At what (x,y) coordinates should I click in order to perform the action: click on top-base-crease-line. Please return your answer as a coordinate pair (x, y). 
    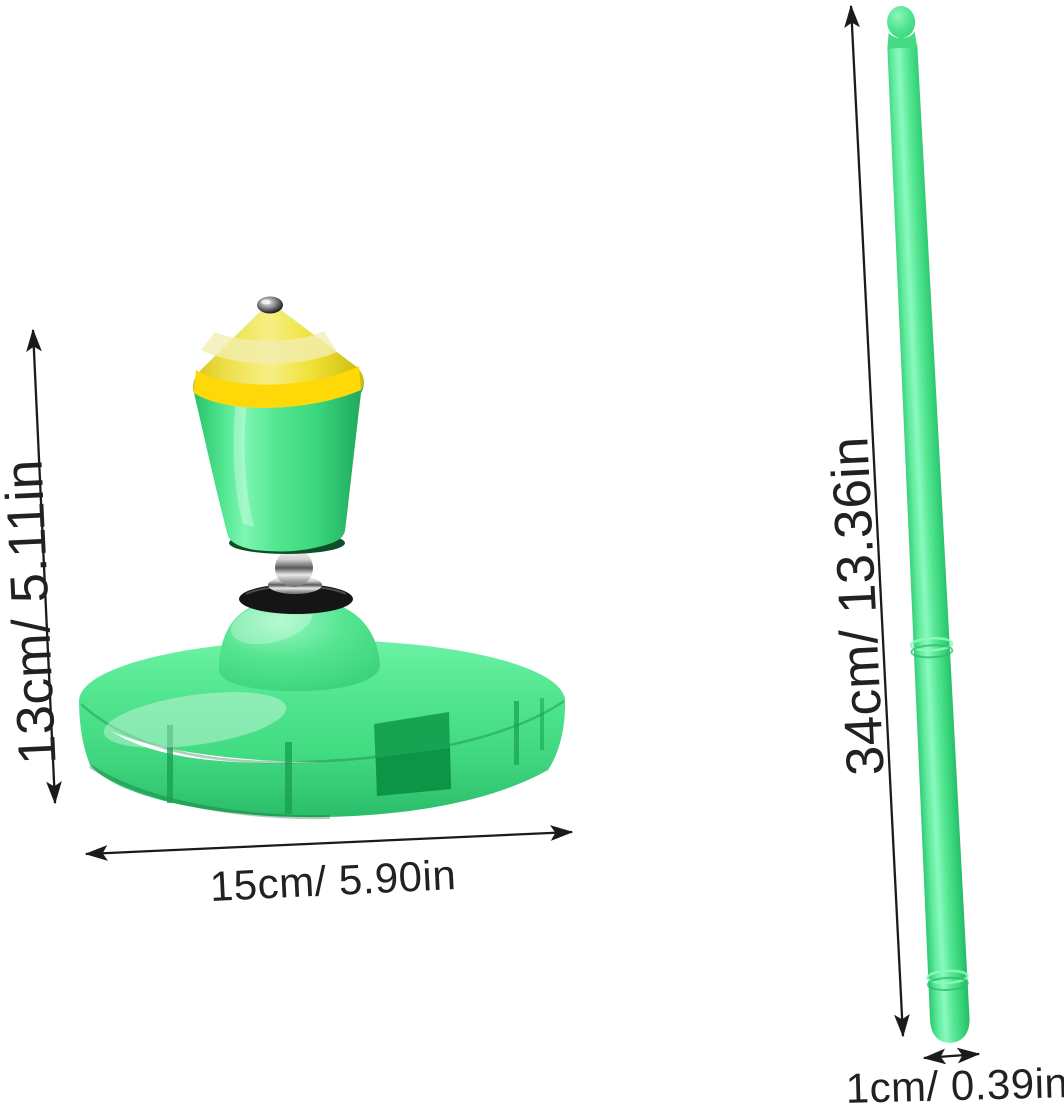
    Looking at the image, I should click on (322, 731).